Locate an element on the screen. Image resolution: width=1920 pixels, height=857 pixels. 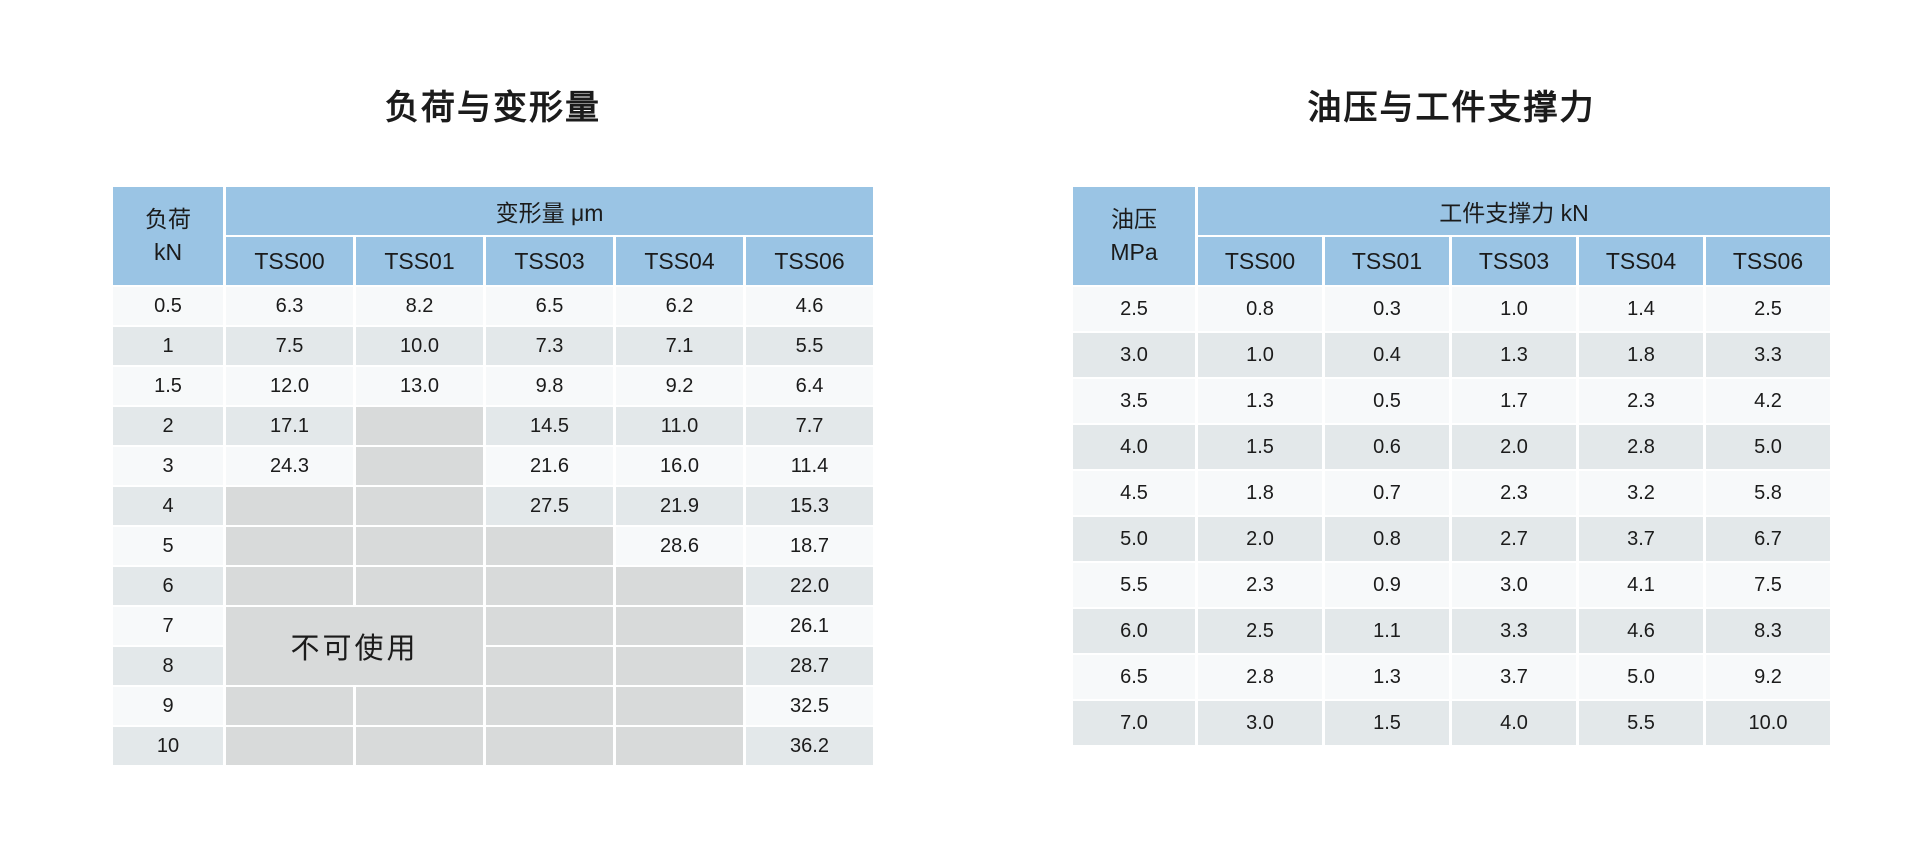
value-cell: 21.6 is located at coordinates (549, 466).